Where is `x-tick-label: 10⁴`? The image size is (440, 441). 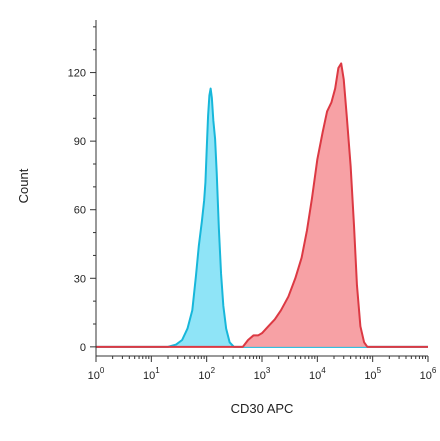 x-tick-label: 10⁴ is located at coordinates (317, 374).